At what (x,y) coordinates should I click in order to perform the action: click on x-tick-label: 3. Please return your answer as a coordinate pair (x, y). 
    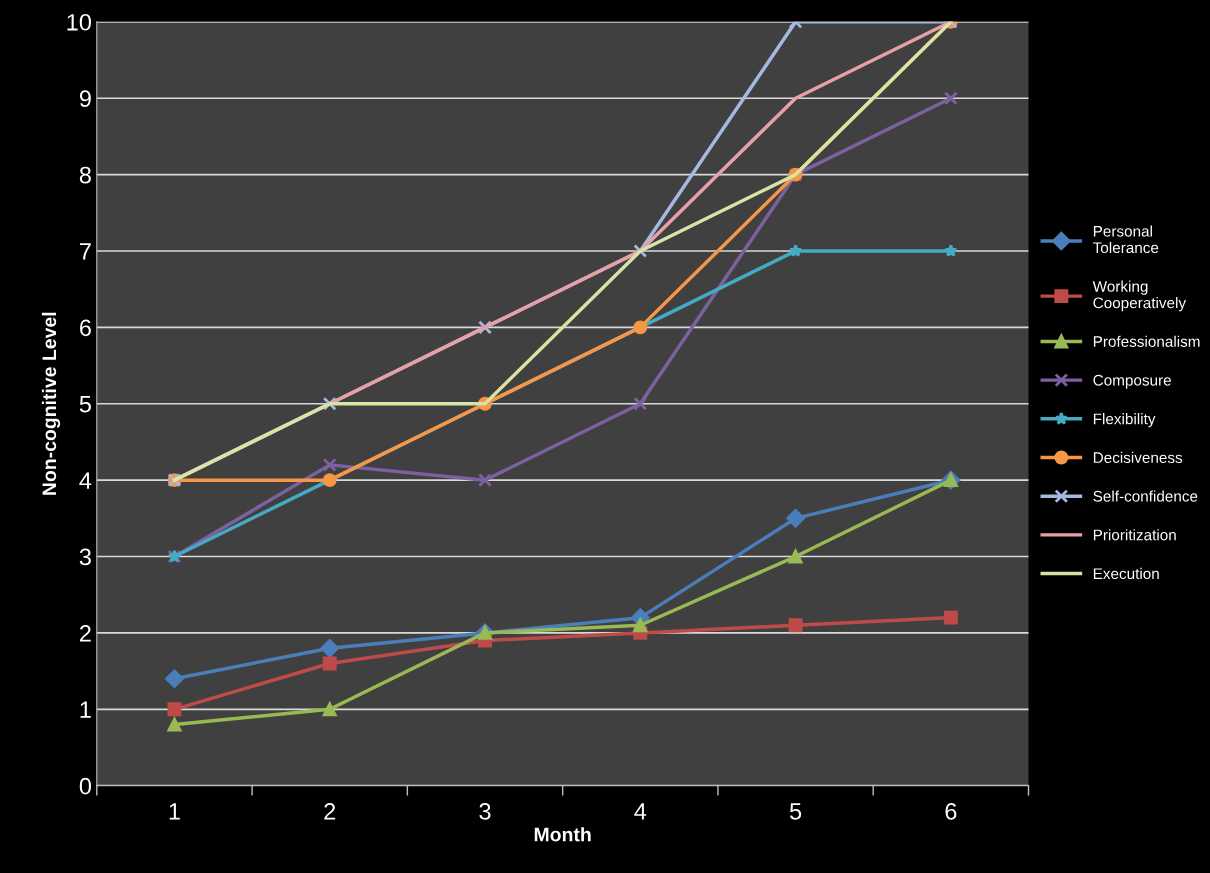
    Looking at the image, I should click on (485, 811).